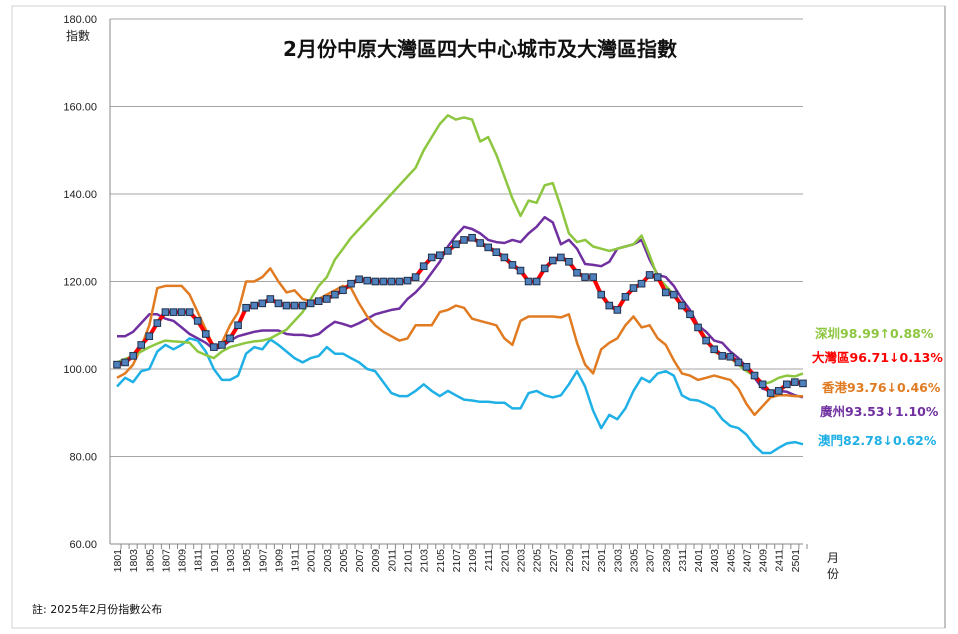 This screenshot has height=634, width=958. Describe the element at coordinates (667, 561) in the screenshot. I see `x-tick-label: 2309` at that location.